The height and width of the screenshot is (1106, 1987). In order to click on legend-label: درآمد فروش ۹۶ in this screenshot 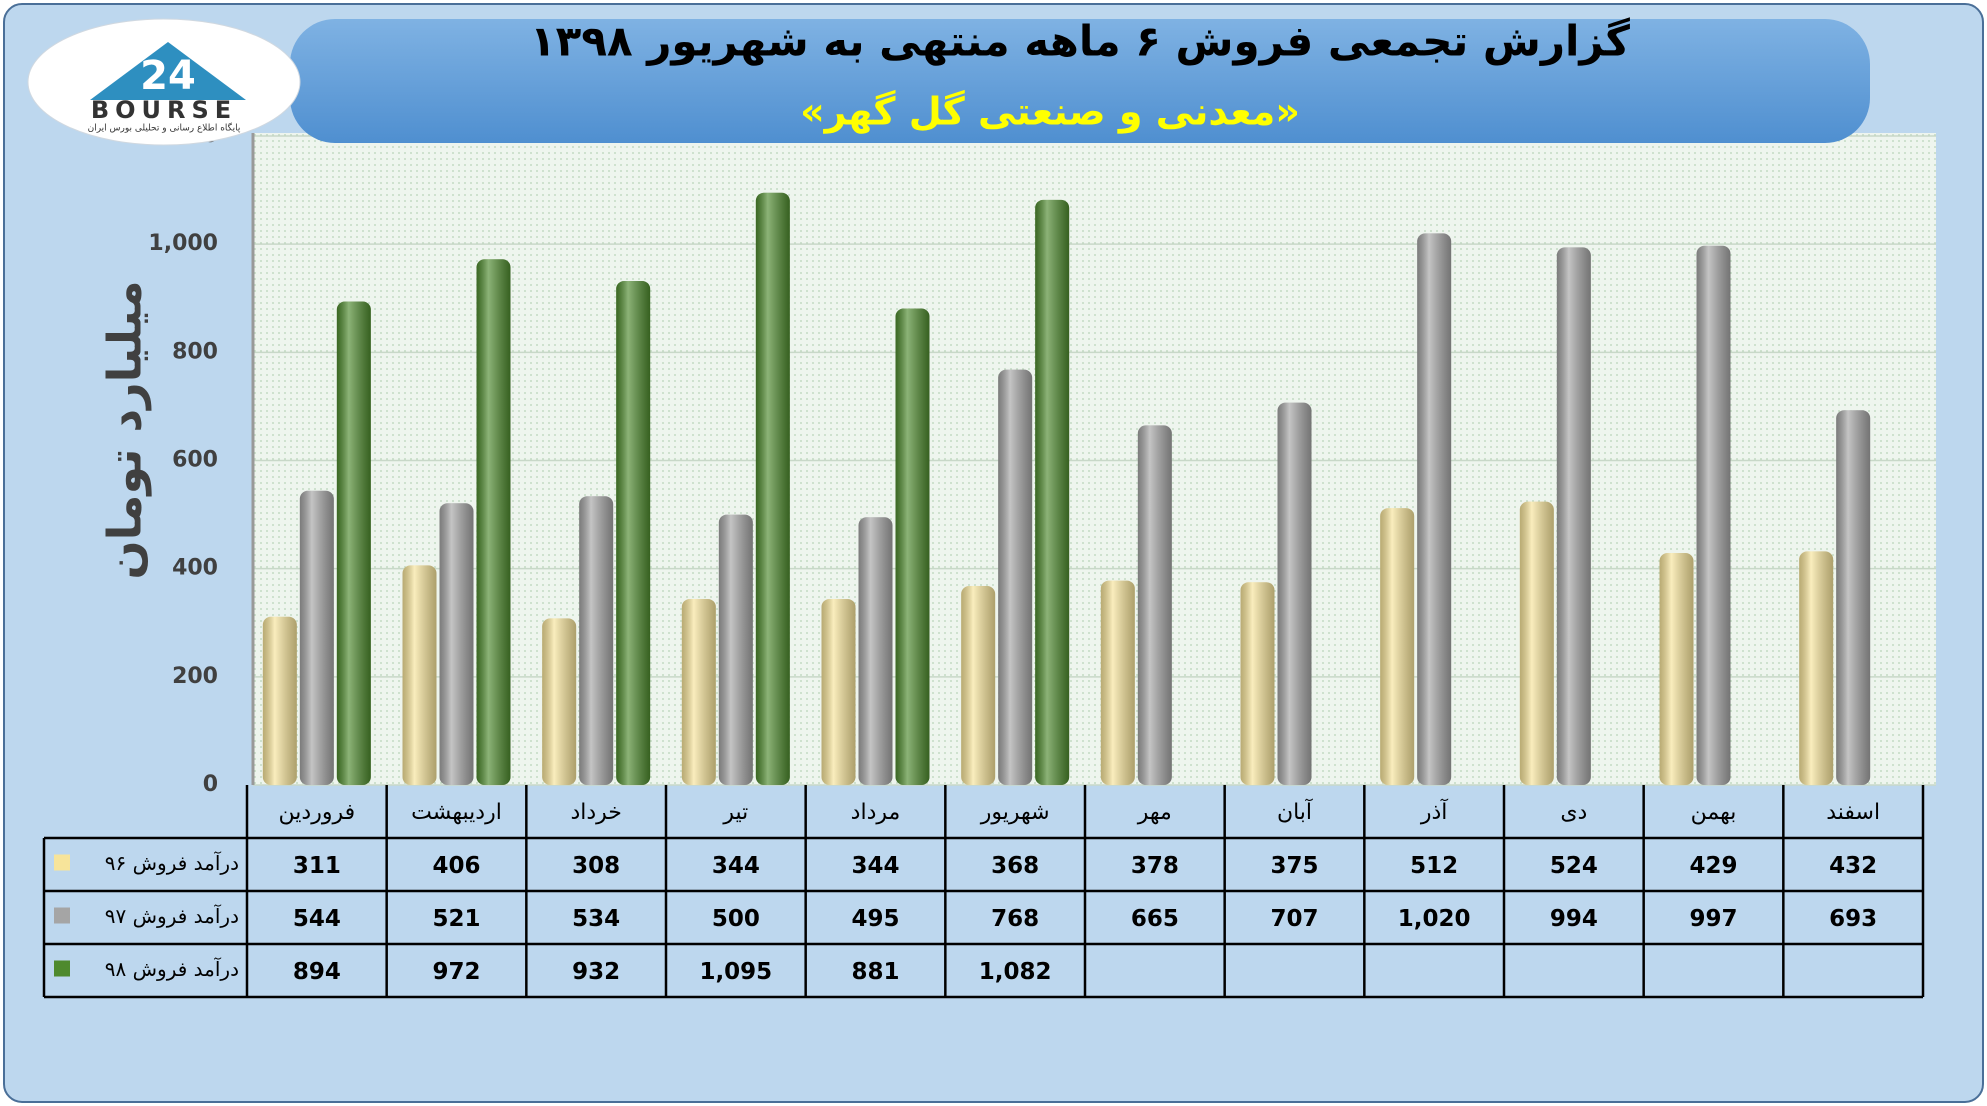, I will do `click(172, 862)`.